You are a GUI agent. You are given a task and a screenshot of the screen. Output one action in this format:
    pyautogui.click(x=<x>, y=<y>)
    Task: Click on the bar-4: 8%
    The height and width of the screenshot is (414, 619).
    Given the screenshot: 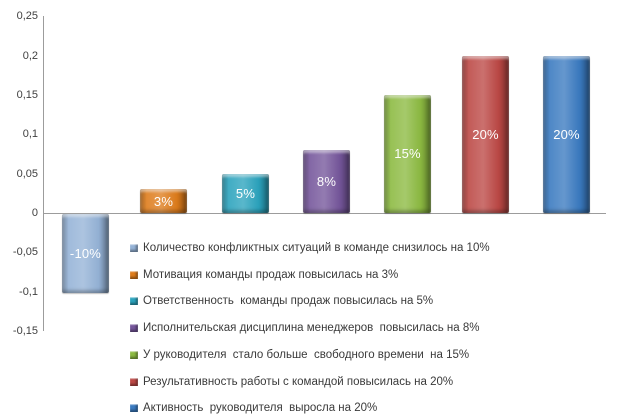 What is the action you would take?
    pyautogui.click(x=326, y=181)
    